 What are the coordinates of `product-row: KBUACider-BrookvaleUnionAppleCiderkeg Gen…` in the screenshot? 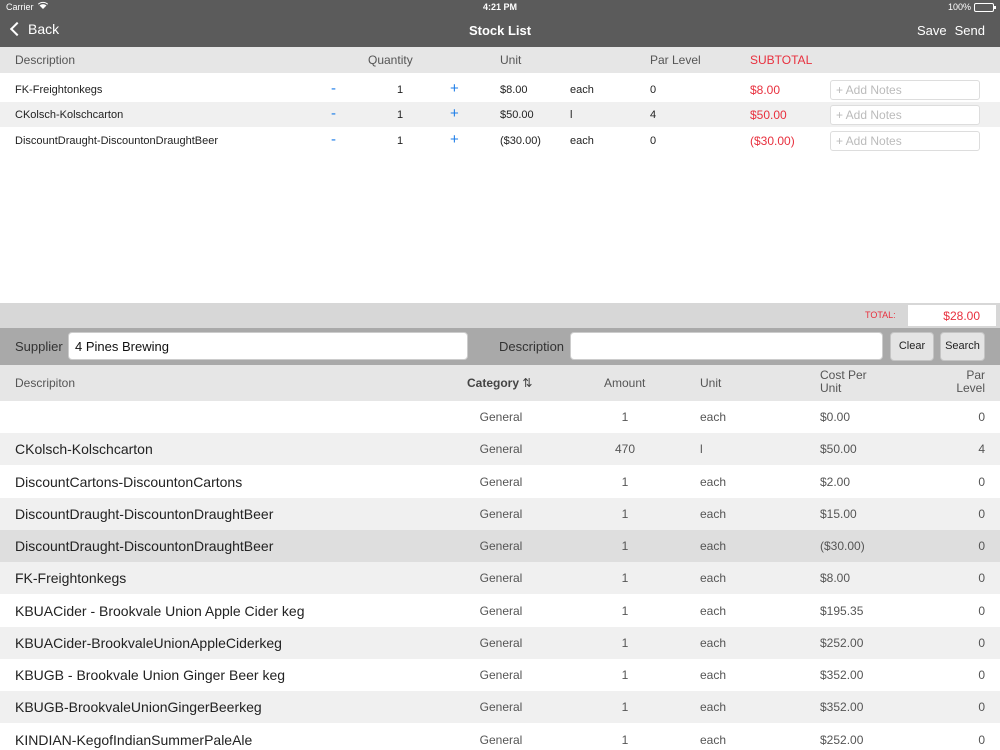 It's located at (500, 643).